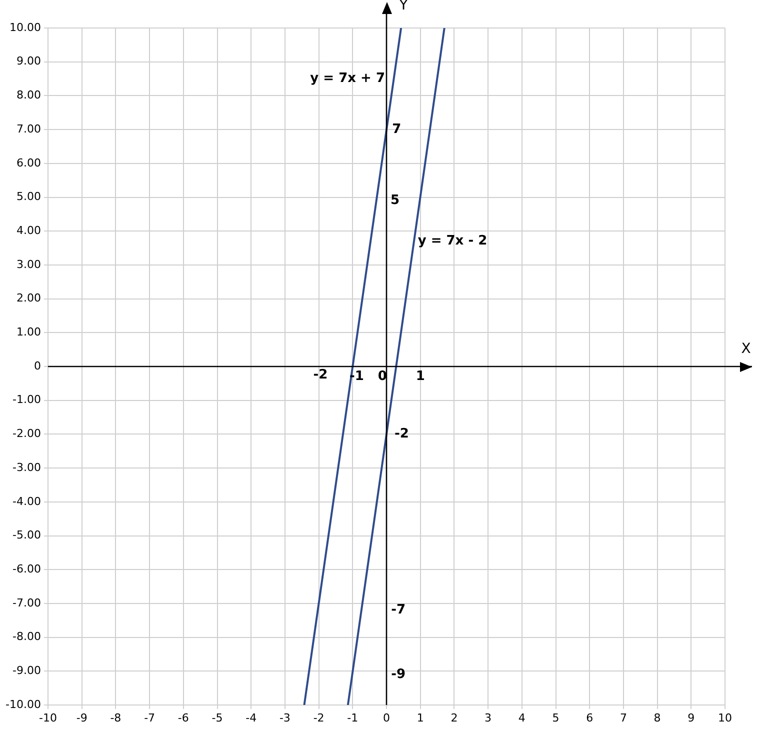 The height and width of the screenshot is (755, 760). What do you see at coordinates (37, 365) in the screenshot?
I see `y-tick-label: 0` at bounding box center [37, 365].